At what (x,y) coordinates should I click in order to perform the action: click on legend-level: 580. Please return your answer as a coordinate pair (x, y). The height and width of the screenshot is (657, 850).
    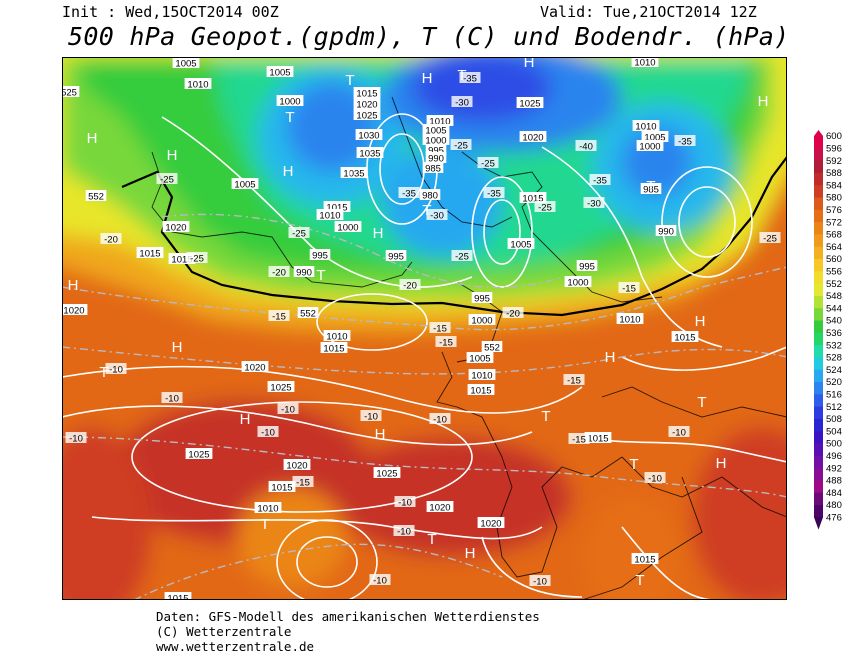
    Looking at the image, I should click on (834, 198).